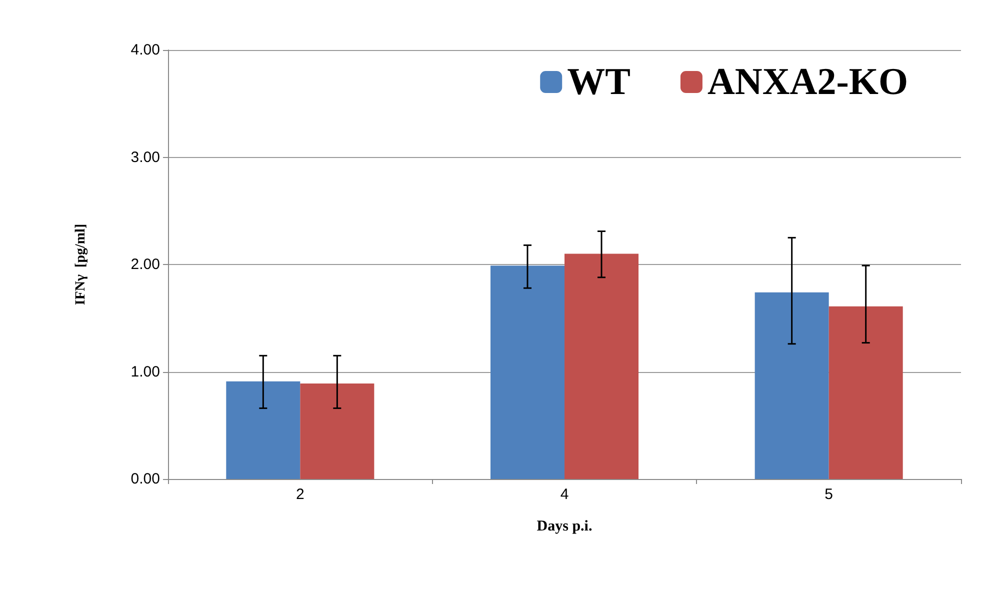  What do you see at coordinates (81, 265) in the screenshot?
I see `y-axis-title: IFNγ [pg/ml]` at bounding box center [81, 265].